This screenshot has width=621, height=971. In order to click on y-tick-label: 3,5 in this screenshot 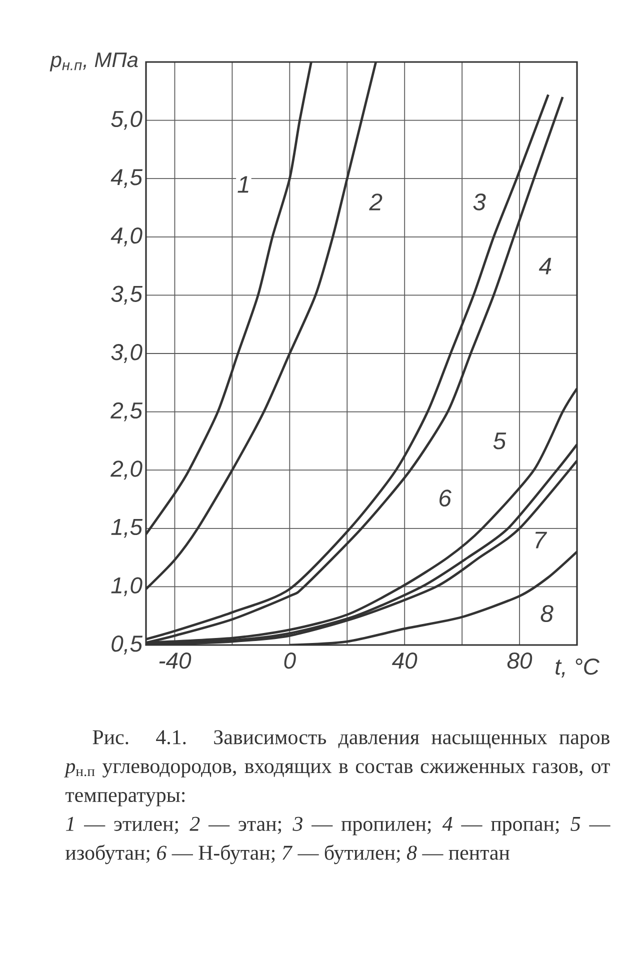, I will do `click(127, 295)`.